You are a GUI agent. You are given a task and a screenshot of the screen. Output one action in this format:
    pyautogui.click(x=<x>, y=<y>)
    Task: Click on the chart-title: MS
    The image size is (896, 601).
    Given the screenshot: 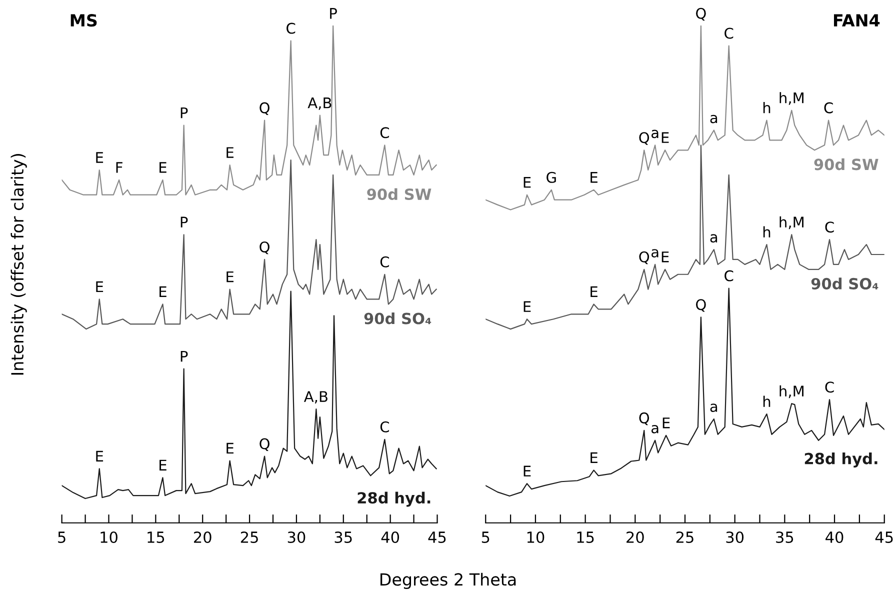 What is the action you would take?
    pyautogui.click(x=83, y=20)
    